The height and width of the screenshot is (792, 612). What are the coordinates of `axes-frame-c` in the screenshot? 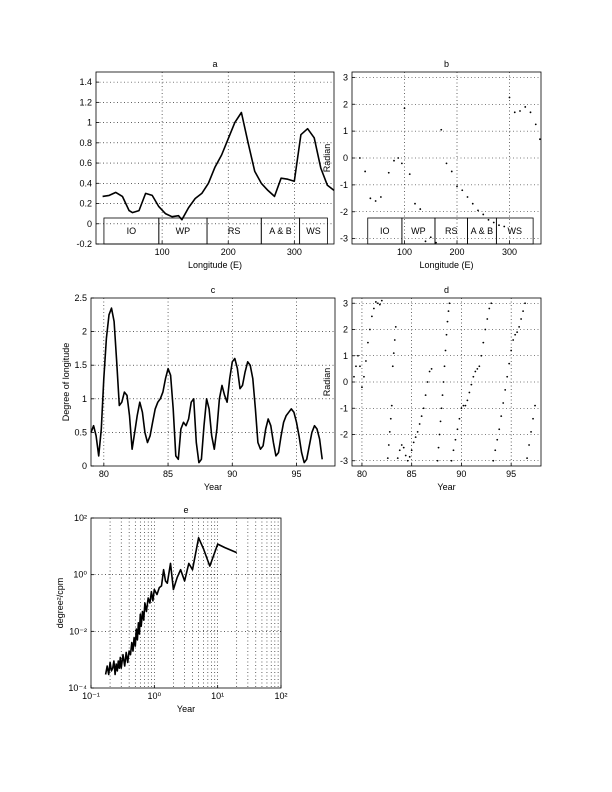 It's located at (213, 382).